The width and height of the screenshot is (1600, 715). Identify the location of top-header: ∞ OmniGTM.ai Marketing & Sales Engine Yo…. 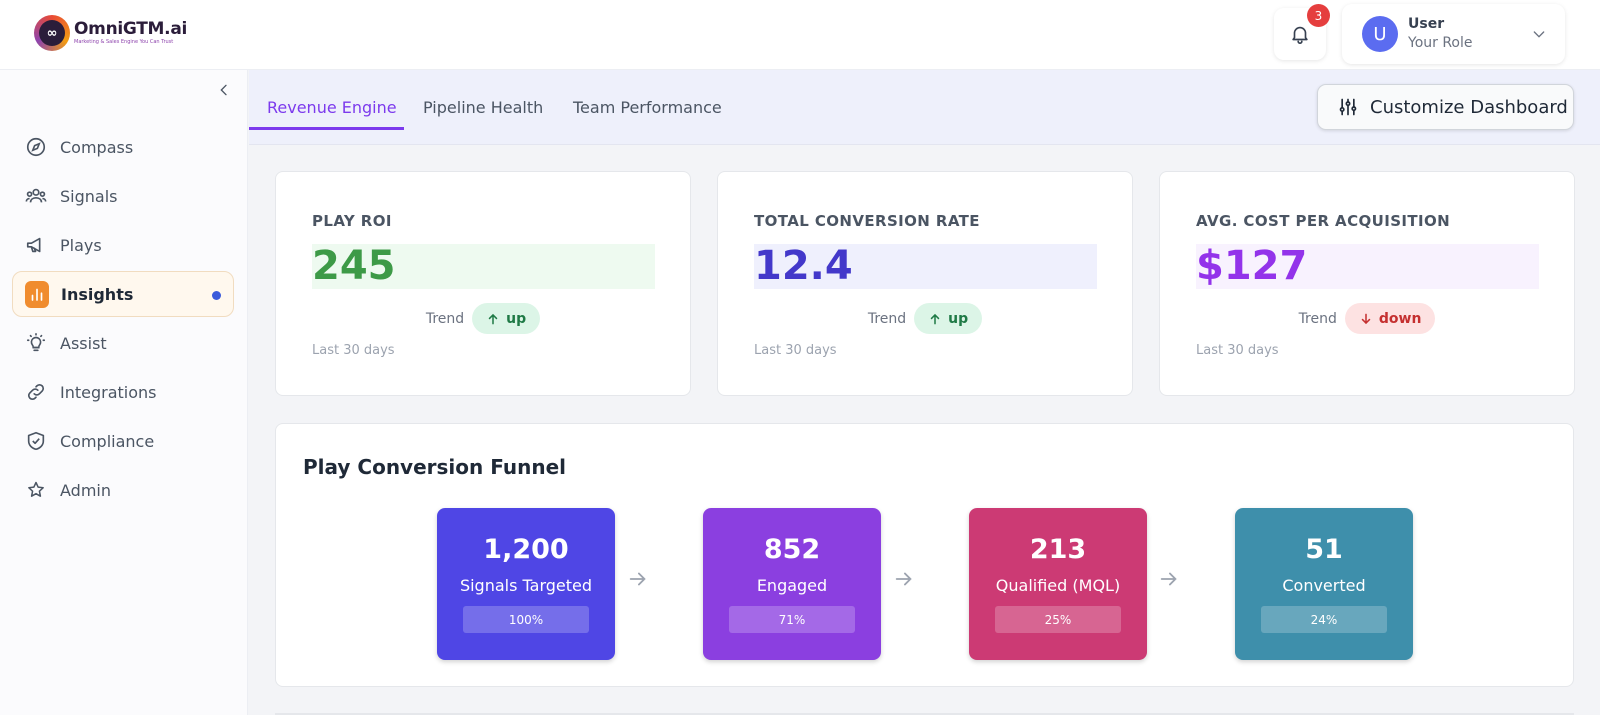
(800, 35).